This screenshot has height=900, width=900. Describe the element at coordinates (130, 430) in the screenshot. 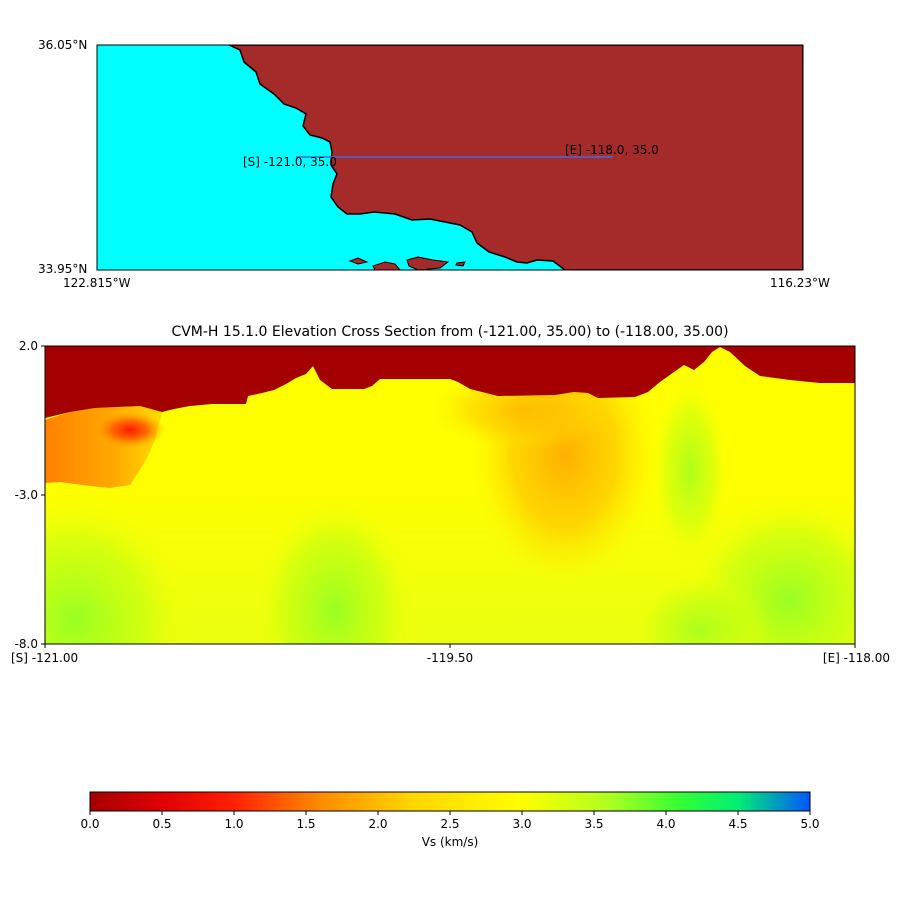

I see `low-velocity-core` at that location.